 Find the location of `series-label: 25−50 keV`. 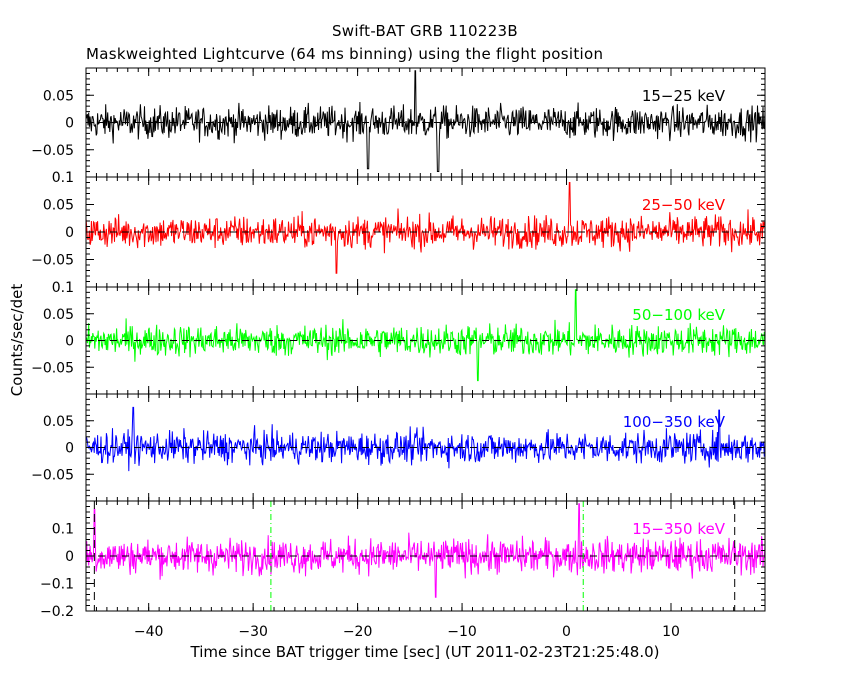

series-label: 25−50 keV is located at coordinates (684, 205).